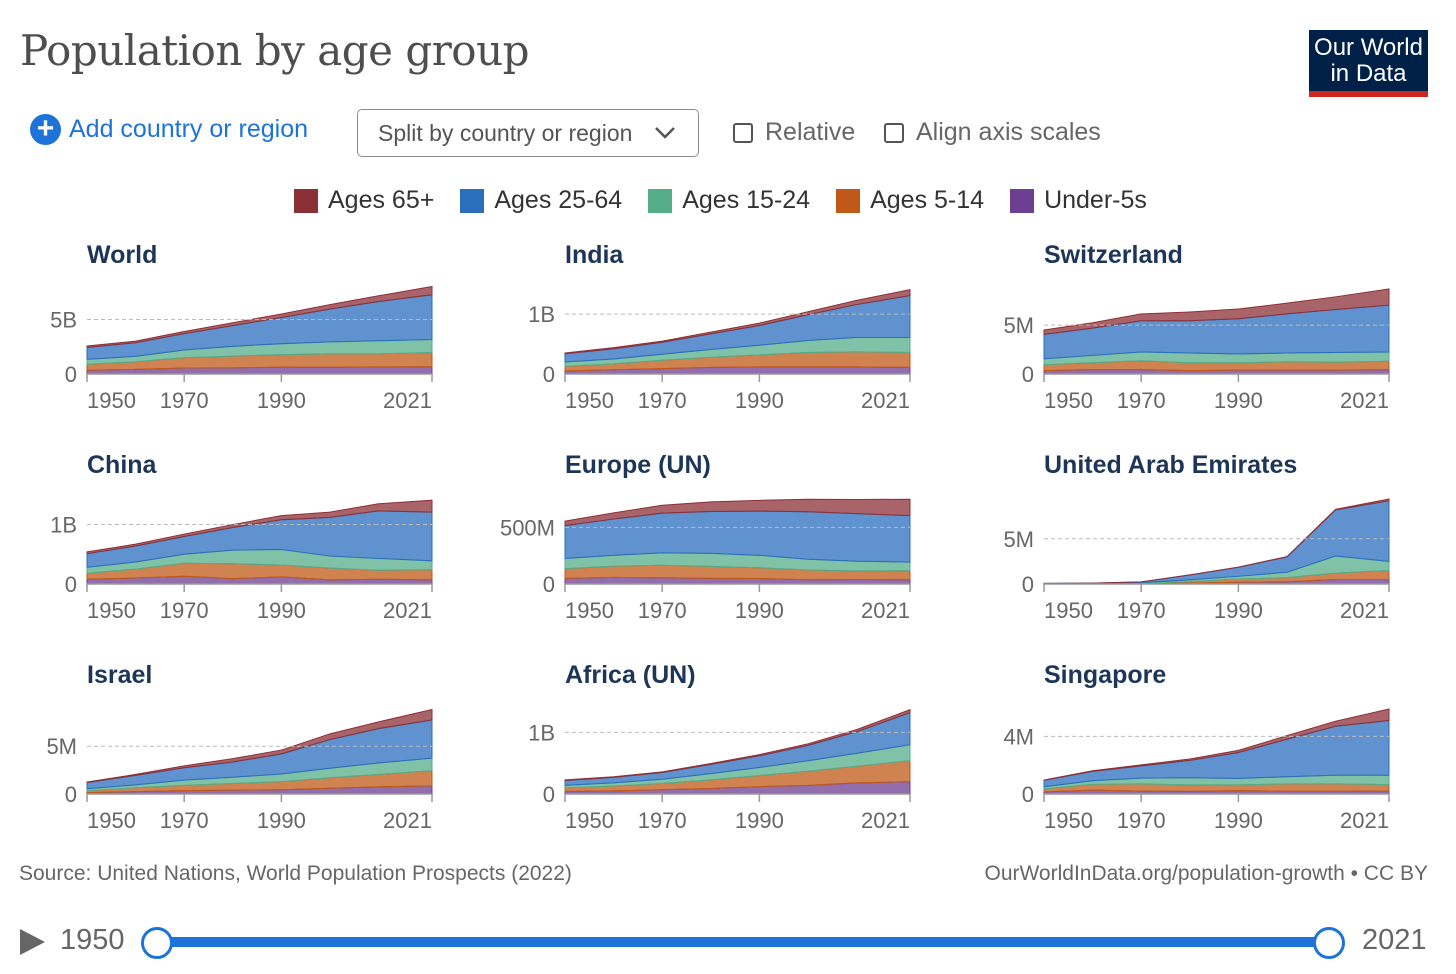 The image size is (1456, 974). Describe the element at coordinates (275, 50) in the screenshot. I see `page-title: Population by age group` at that location.